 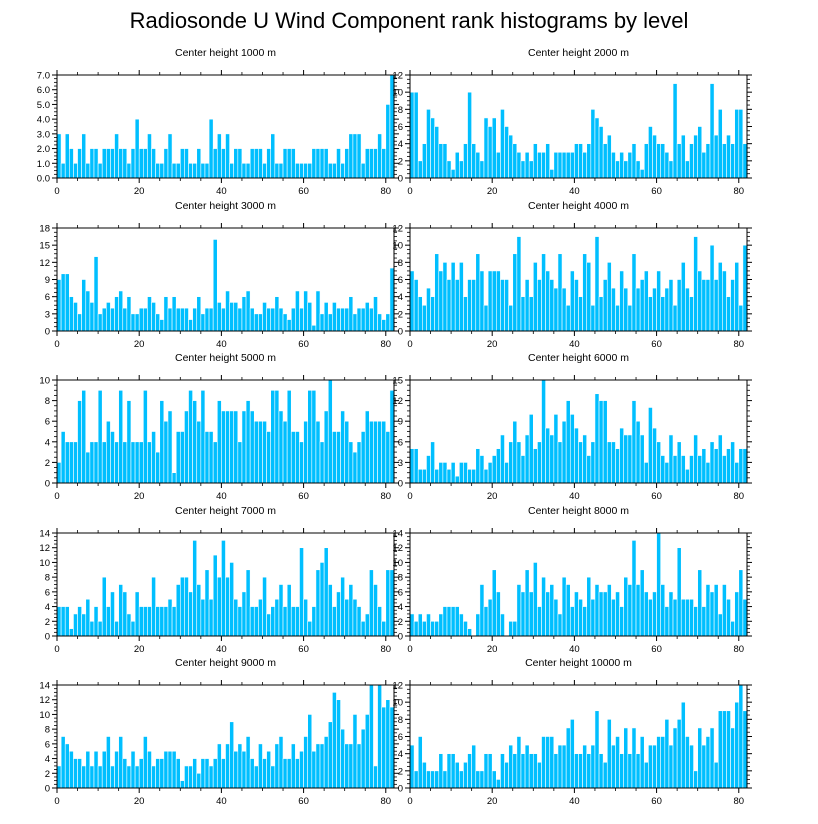 I want to click on y-tick-label: 0, so click(x=400, y=332).